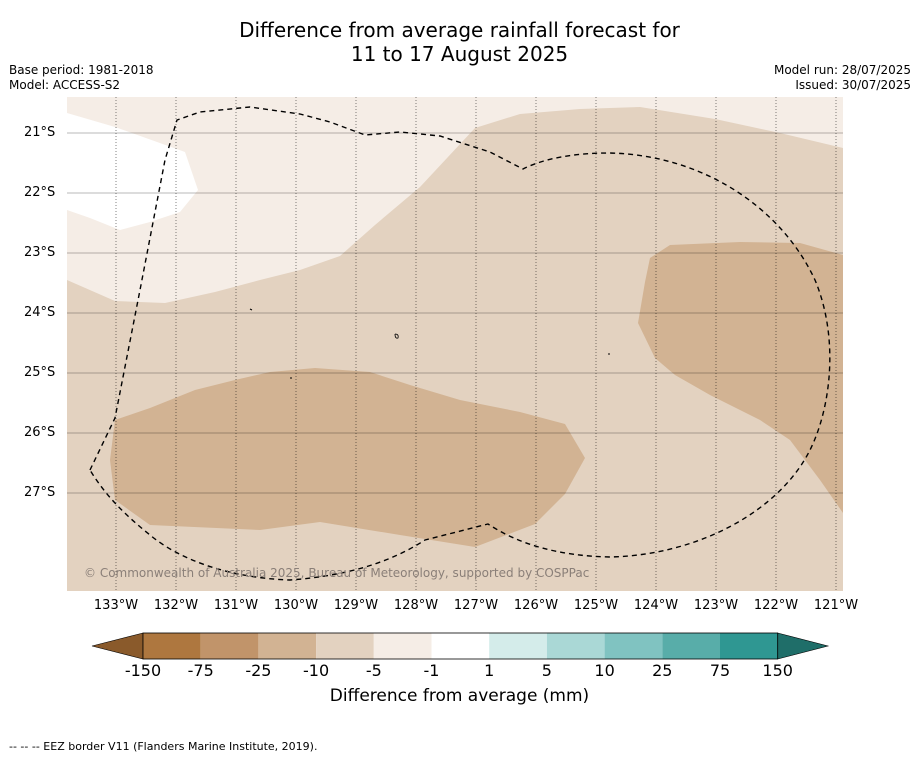 The image size is (919, 758). What do you see at coordinates (656, 605) in the screenshot?
I see `lon-label: 124°W` at bounding box center [656, 605].